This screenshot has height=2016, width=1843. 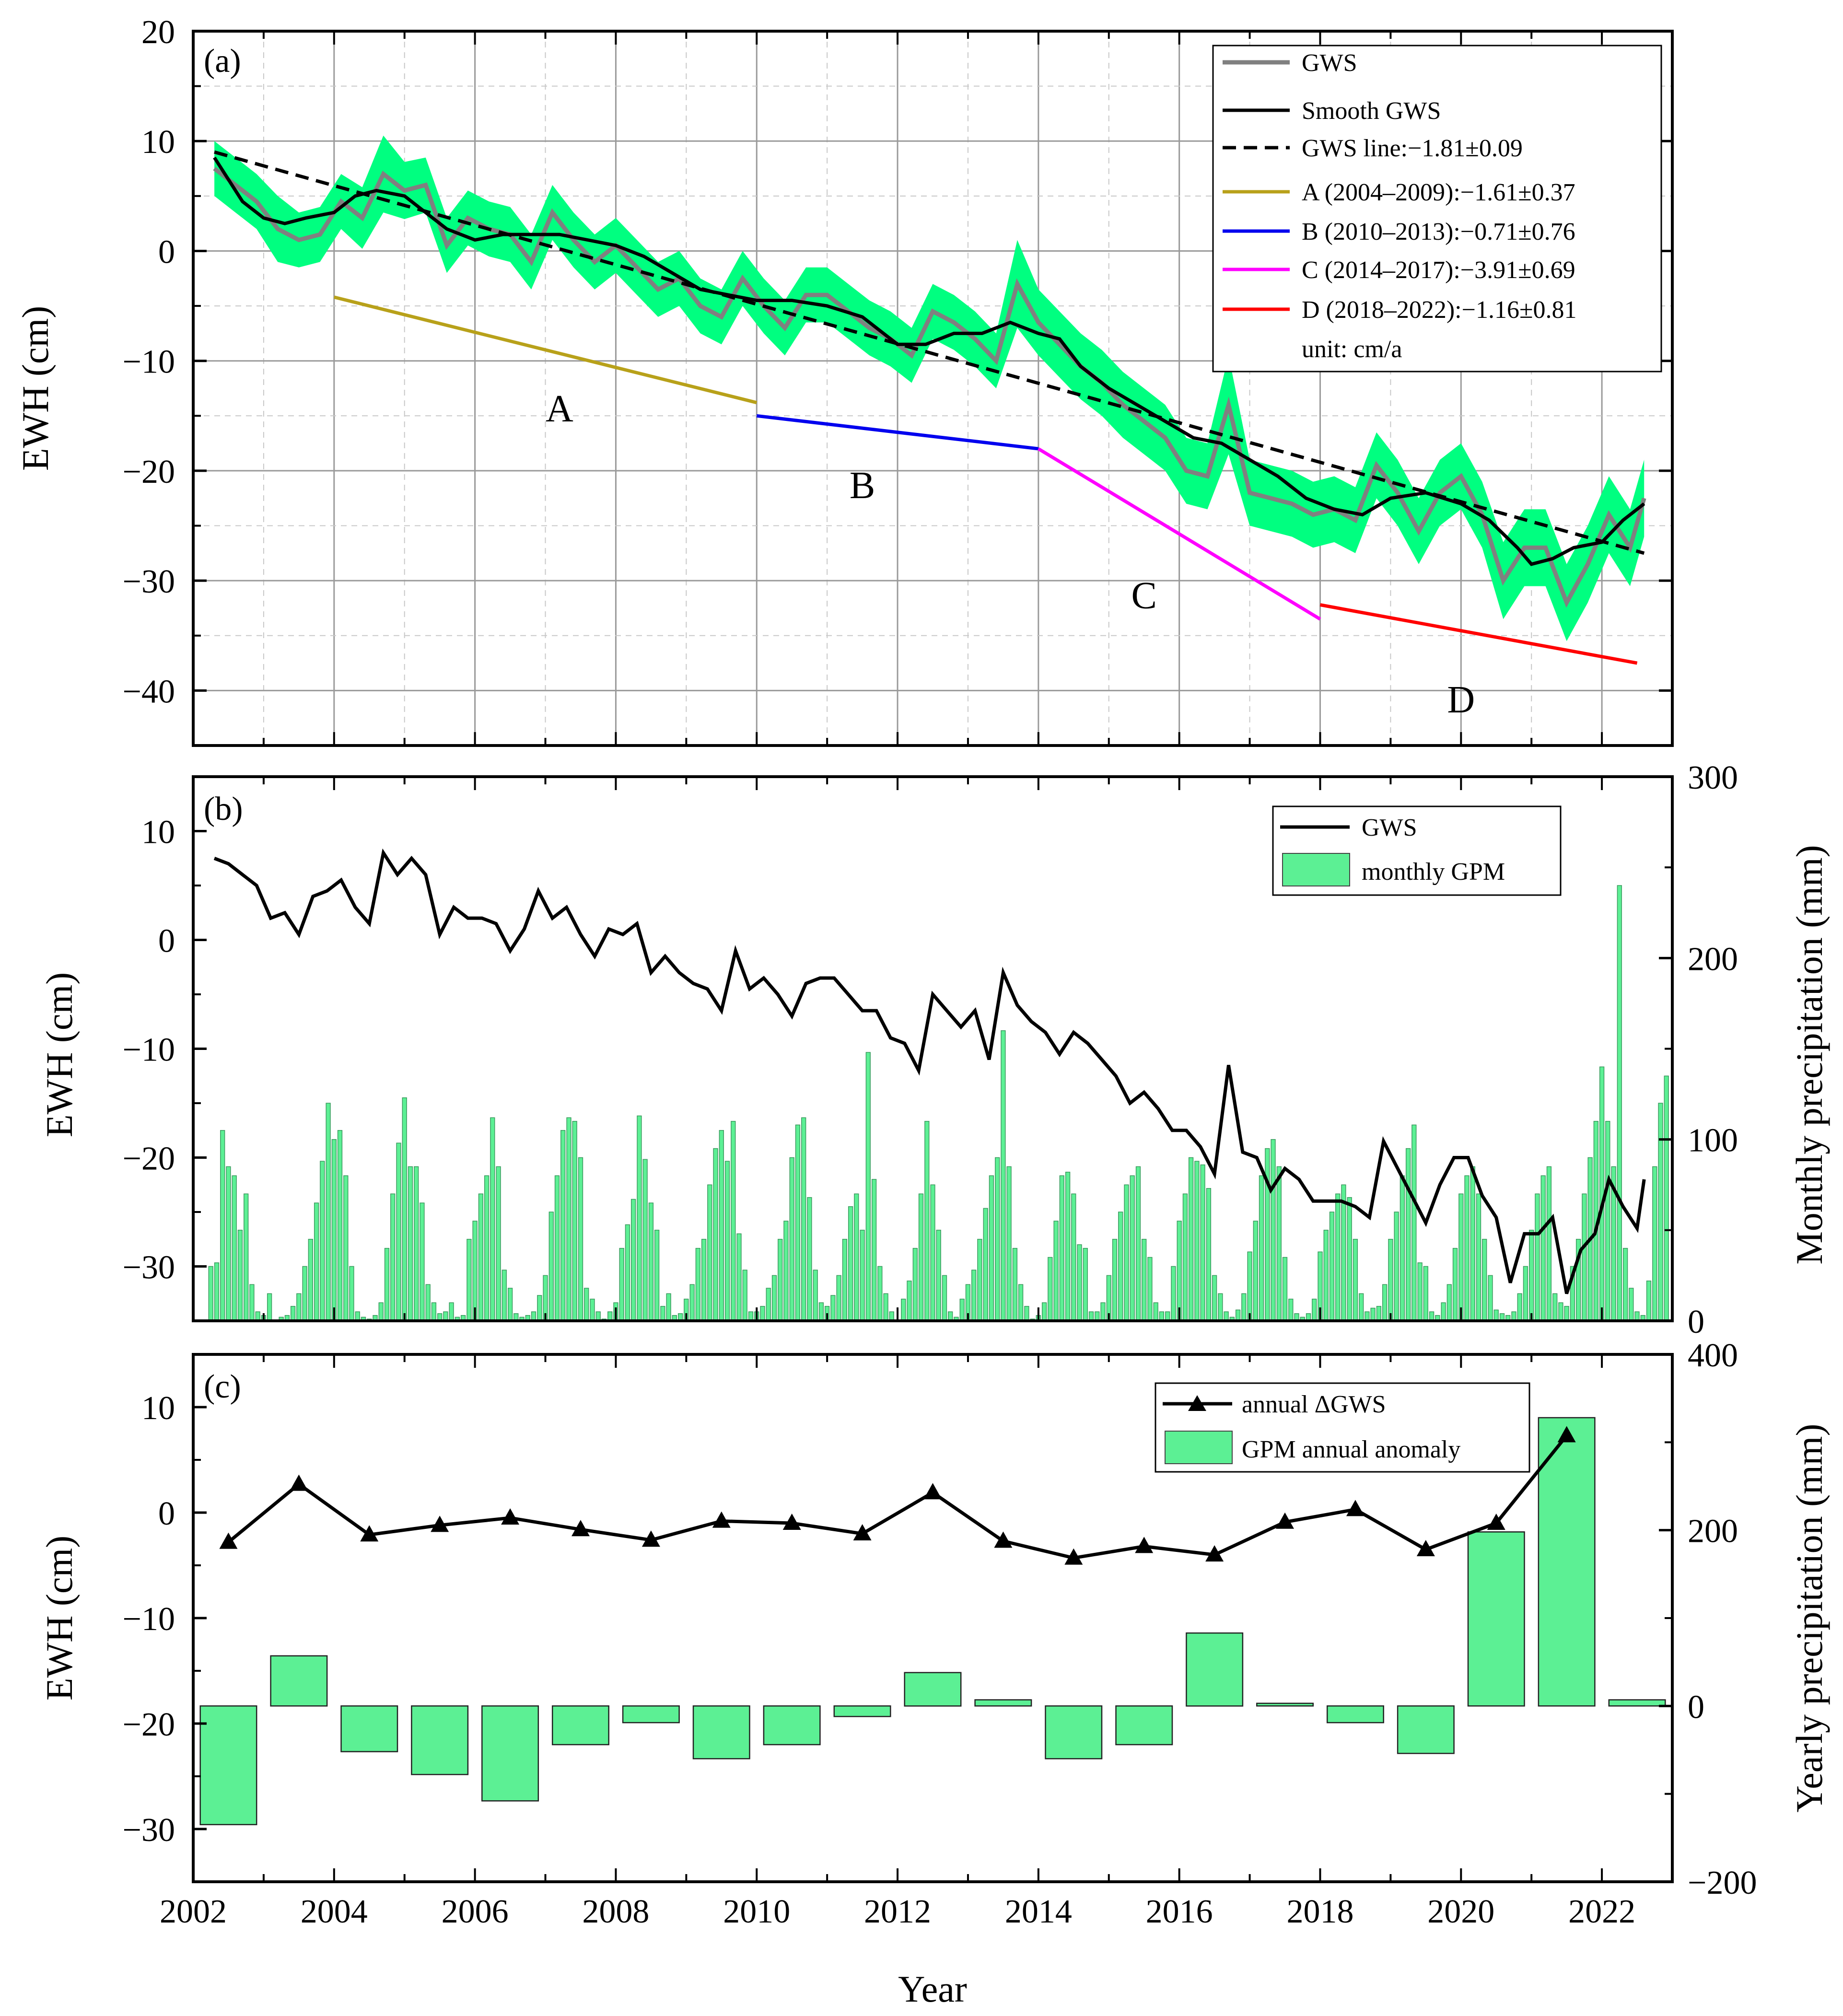 I want to click on panel-a-y-axis-label: EWH (cm), so click(x=35, y=388).